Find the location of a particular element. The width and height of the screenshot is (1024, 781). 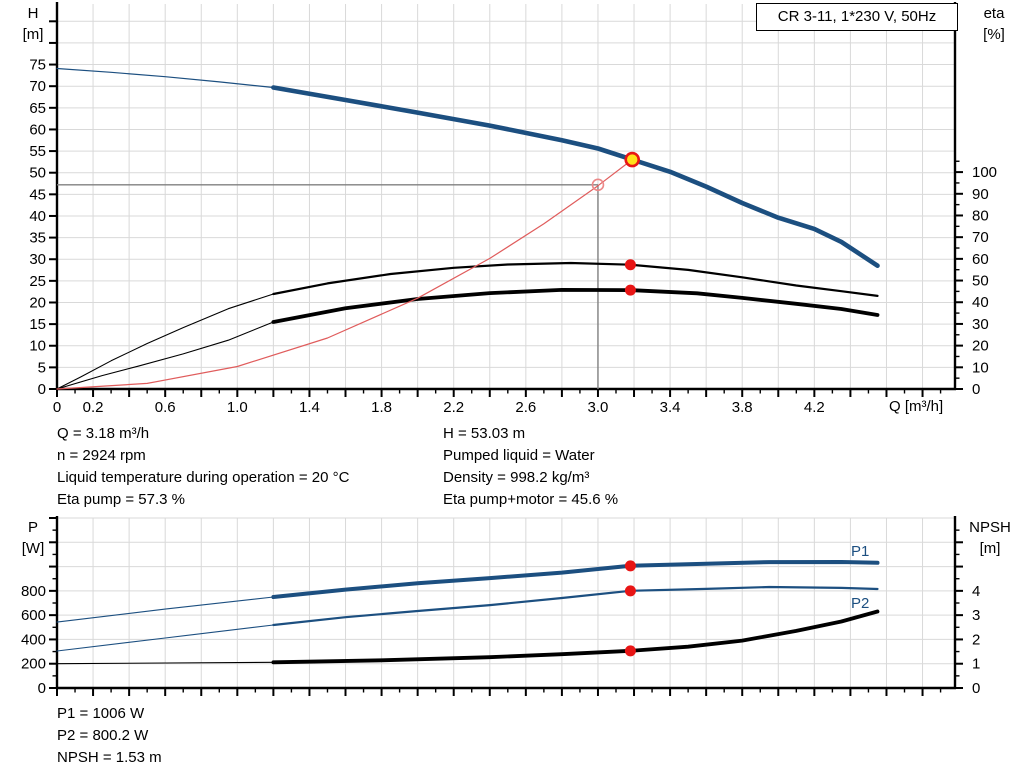

p2-value-text: P2 = 800.2 W is located at coordinates (103, 735).